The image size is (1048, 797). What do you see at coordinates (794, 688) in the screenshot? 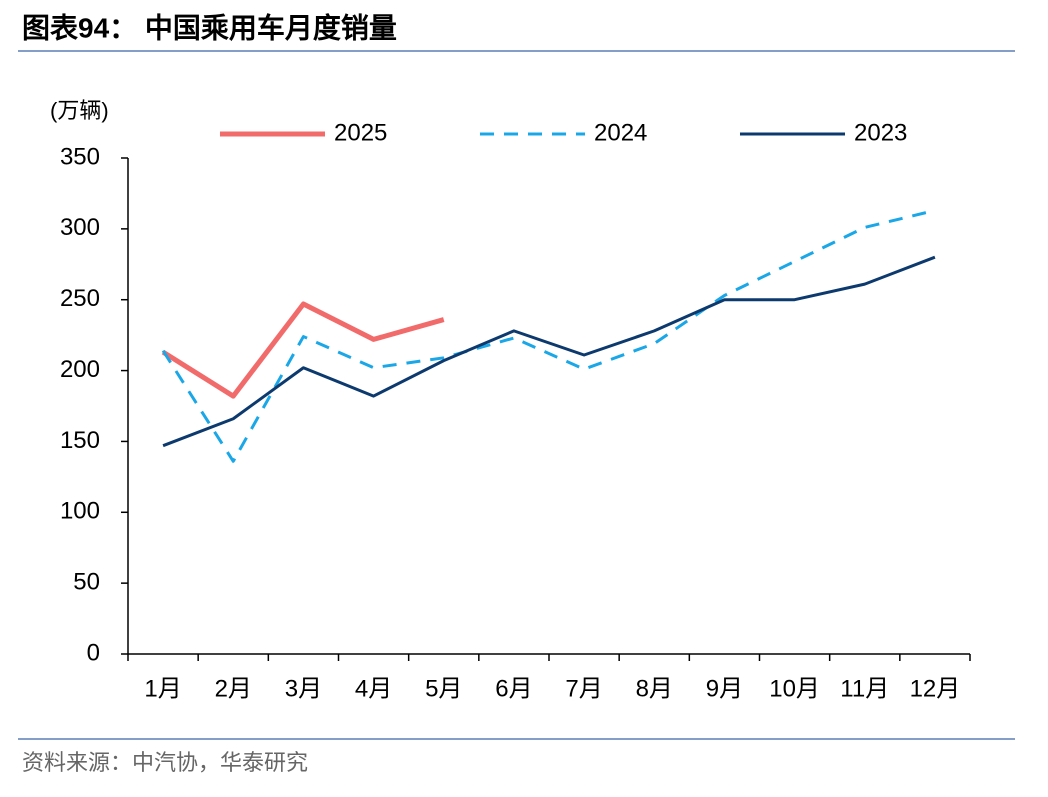
I see `x-tick-label: 10月` at bounding box center [794, 688].